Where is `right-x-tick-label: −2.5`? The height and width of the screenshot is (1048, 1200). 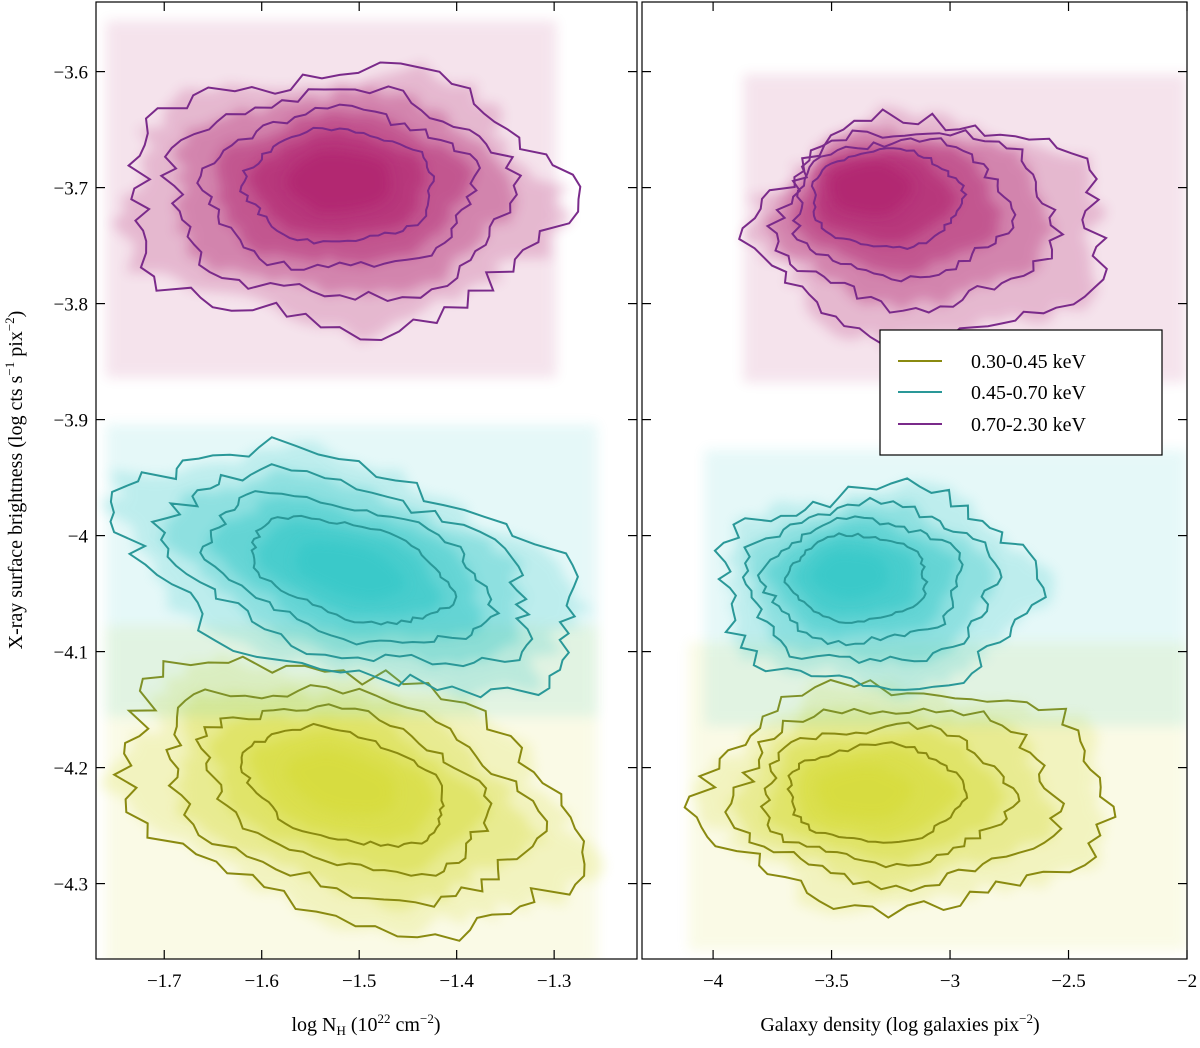
right-x-tick-label: −2.5 is located at coordinates (1068, 981).